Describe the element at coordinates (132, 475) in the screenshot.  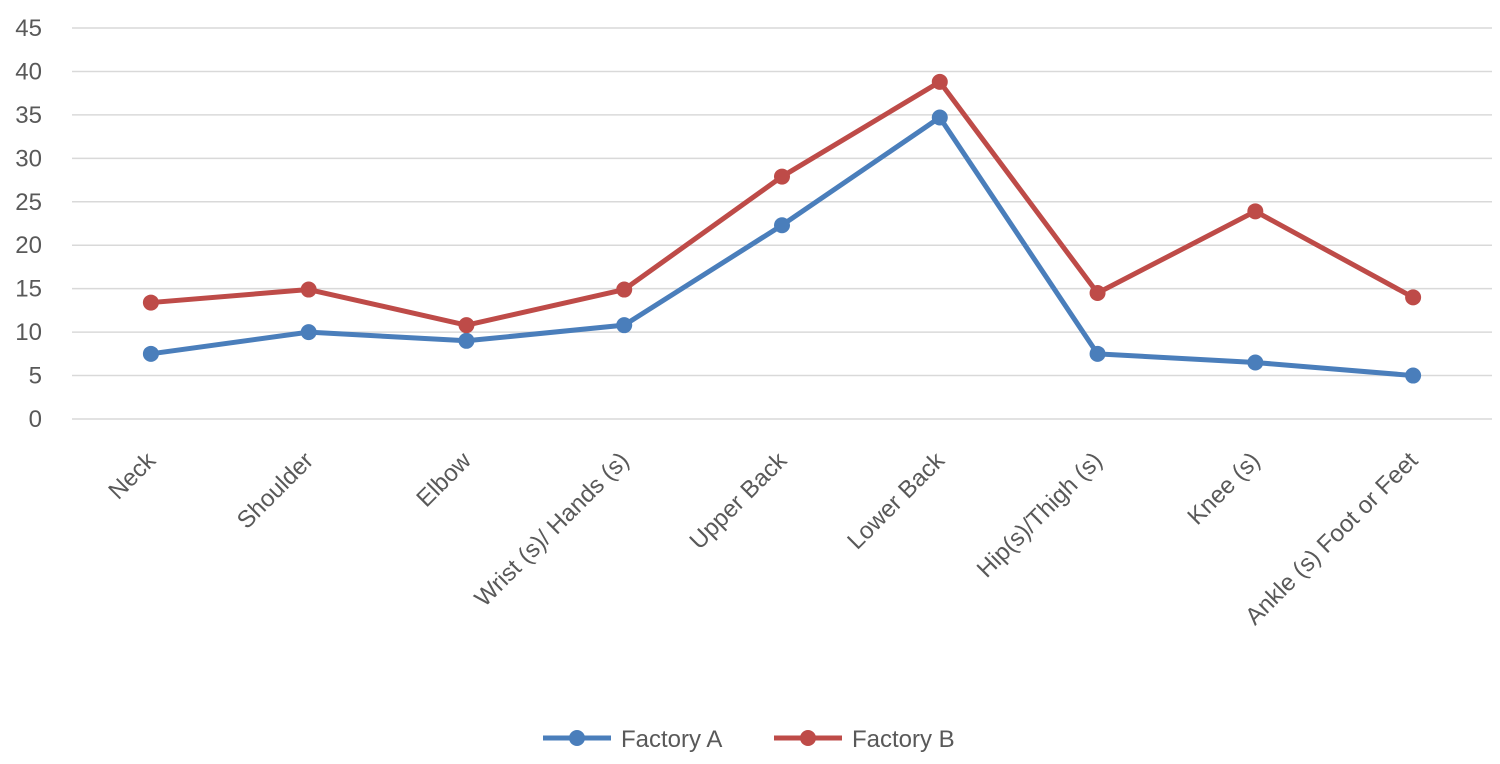
I see `x-tick-label: Neck` at that location.